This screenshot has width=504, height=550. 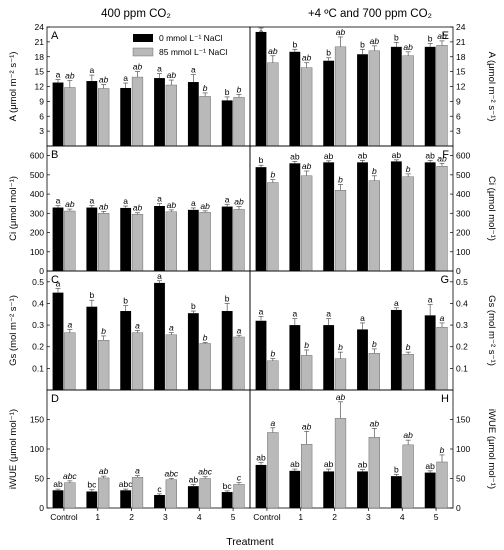 What do you see at coordinates (239, 202) in the screenshot?
I see `sig-label-B-s1-5: ab` at bounding box center [239, 202].